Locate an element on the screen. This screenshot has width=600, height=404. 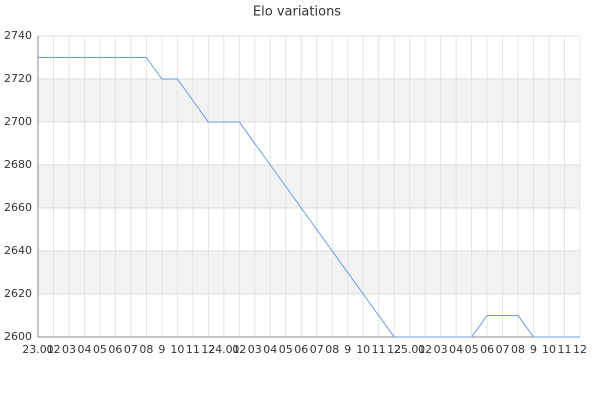
y-tick-label: 2600 is located at coordinates (18, 336).